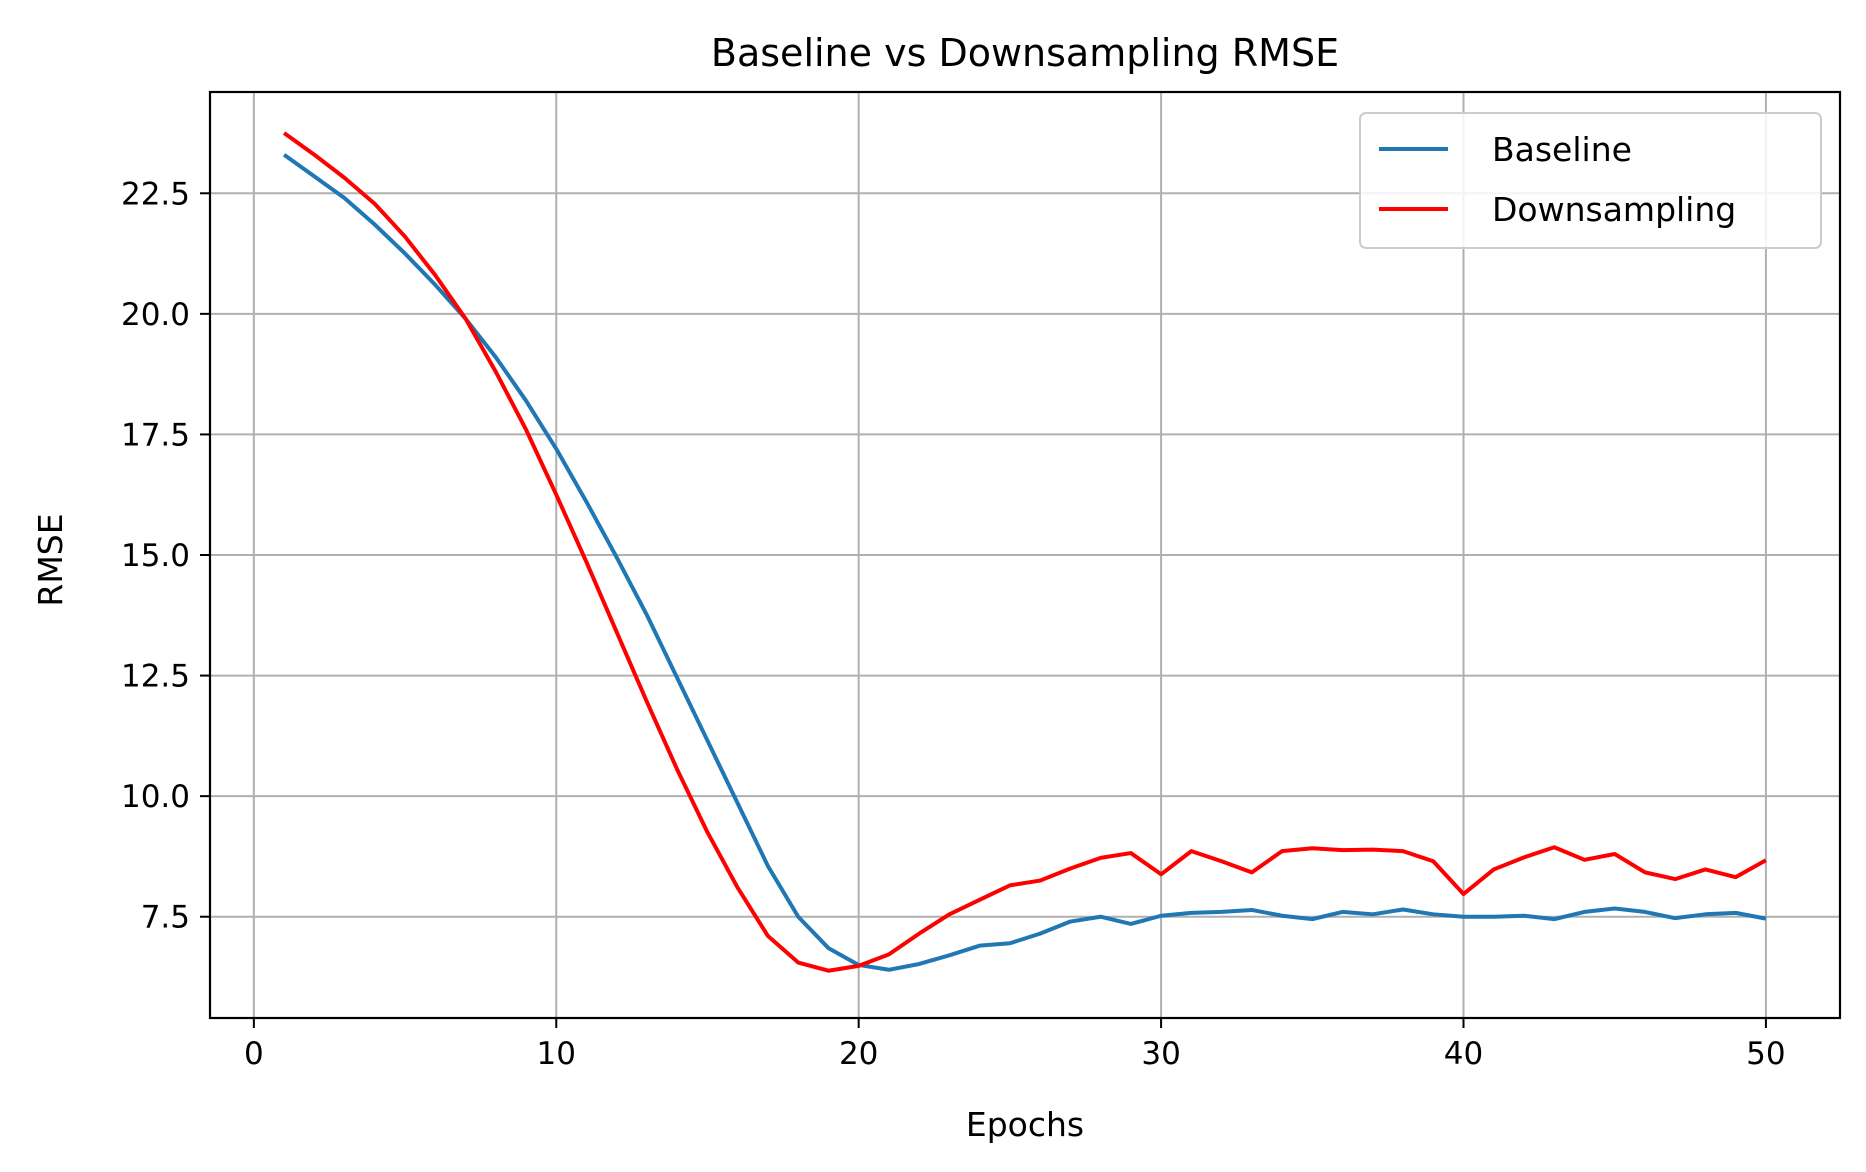 The width and height of the screenshot is (1866, 1172). I want to click on x-axis-label: Epochs, so click(1025, 1124).